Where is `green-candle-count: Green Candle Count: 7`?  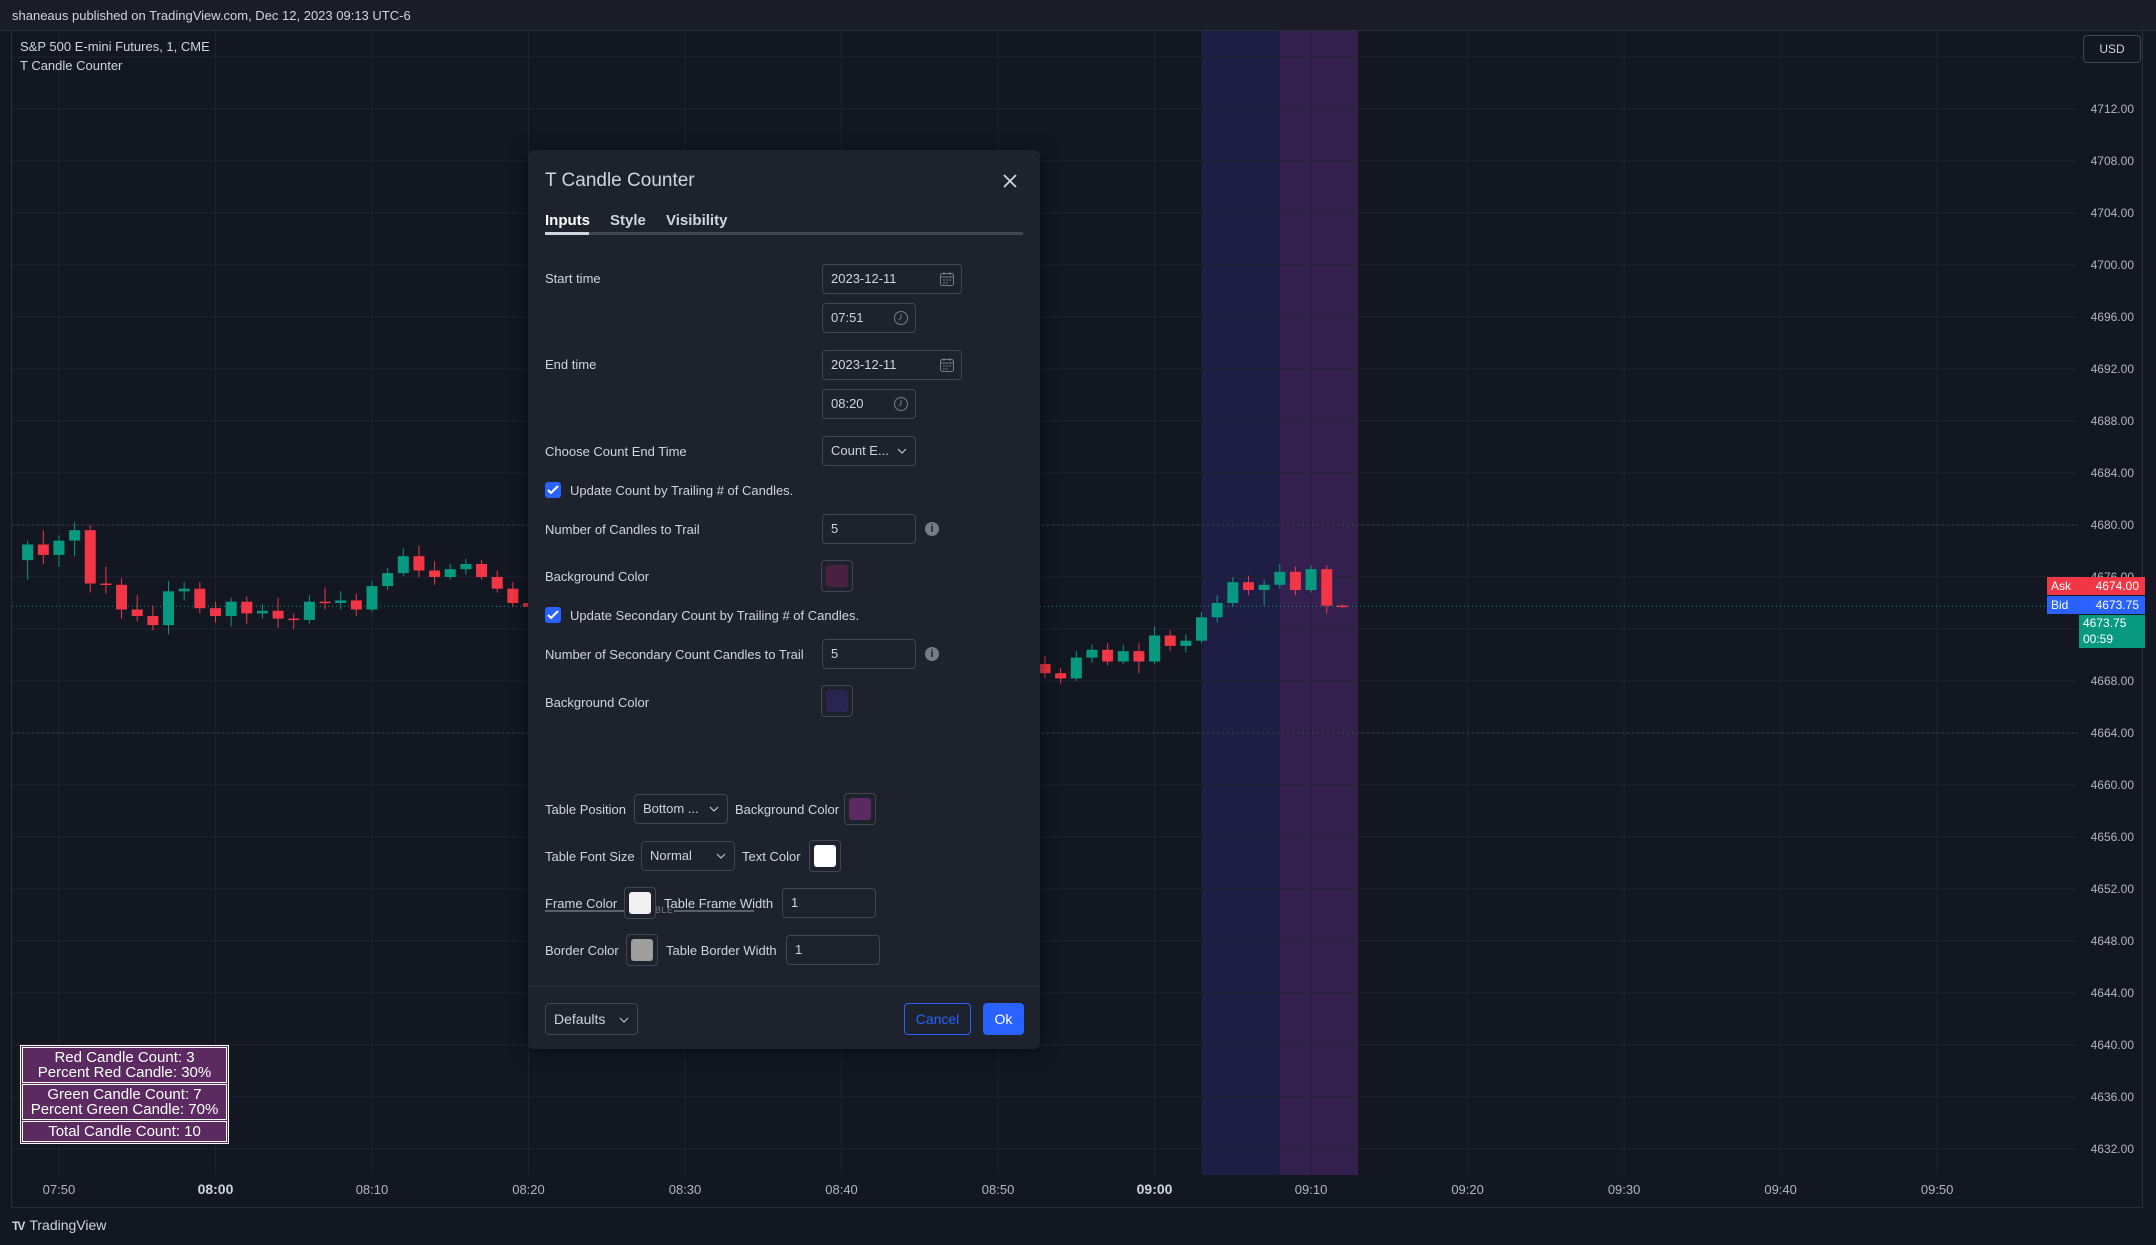 green-candle-count: Green Candle Count: 7 is located at coordinates (124, 1094).